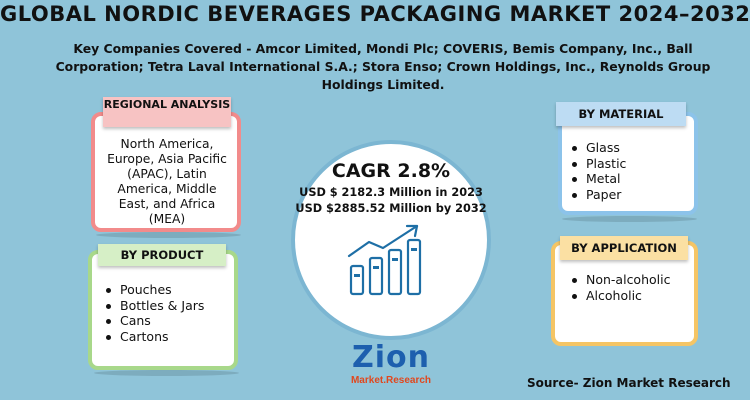  What do you see at coordinates (630, 148) in the screenshot?
I see `list-item: Glass` at bounding box center [630, 148].